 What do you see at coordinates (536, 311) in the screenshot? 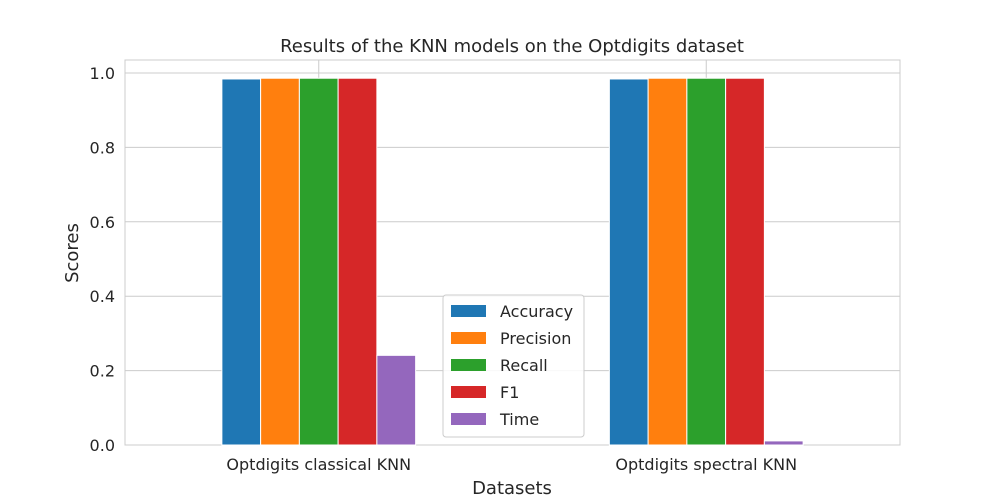
I see `legend-label-accuracy: Accuracy` at bounding box center [536, 311].